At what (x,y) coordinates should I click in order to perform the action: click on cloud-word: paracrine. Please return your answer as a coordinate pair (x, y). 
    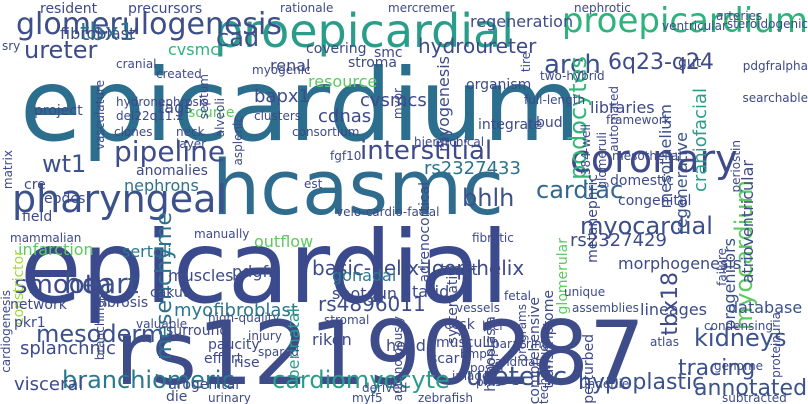
    Looking at the image, I should click on (521, 344).